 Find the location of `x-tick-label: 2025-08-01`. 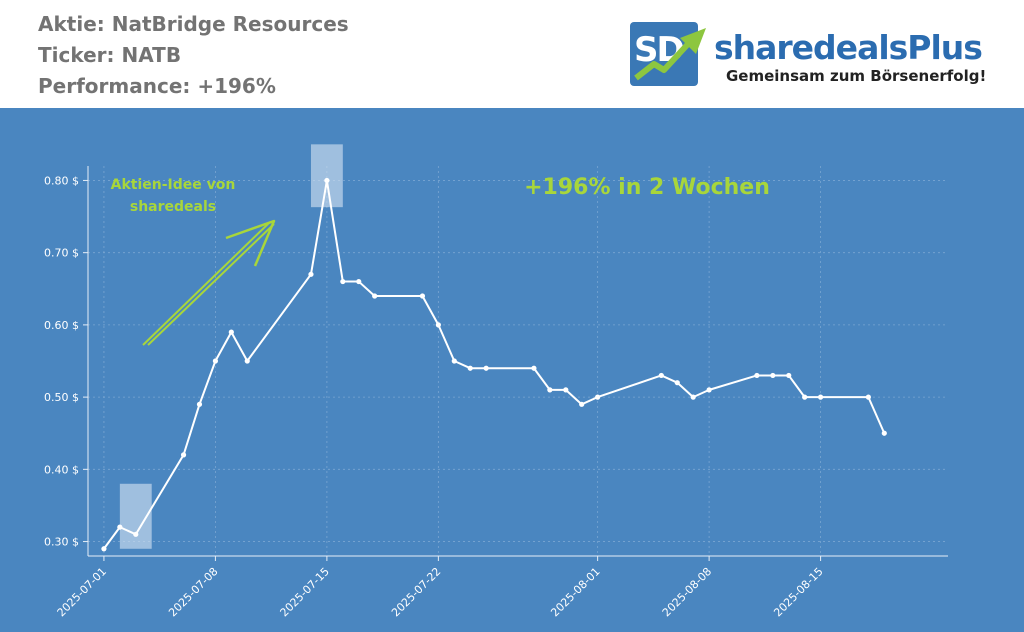

x-tick-label: 2025-08-01 is located at coordinates (575, 592).